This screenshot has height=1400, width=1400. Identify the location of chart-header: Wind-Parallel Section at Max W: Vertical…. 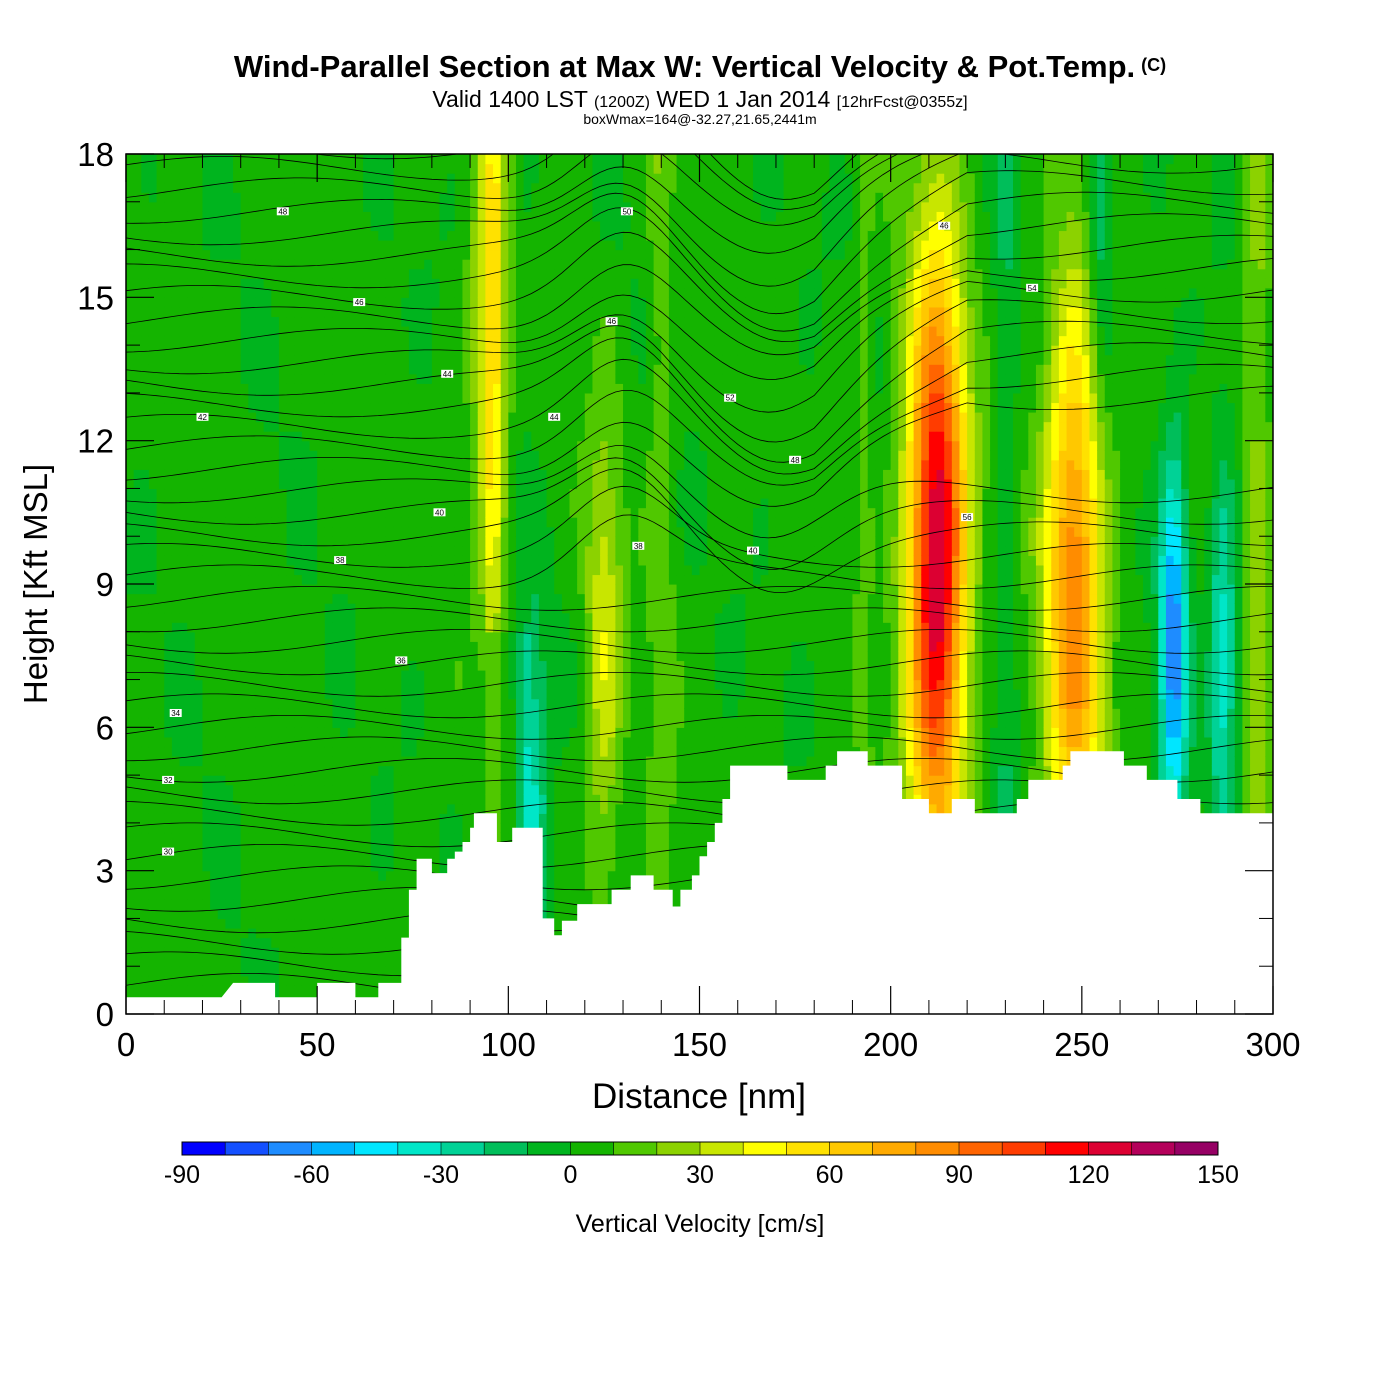
(700, 88).